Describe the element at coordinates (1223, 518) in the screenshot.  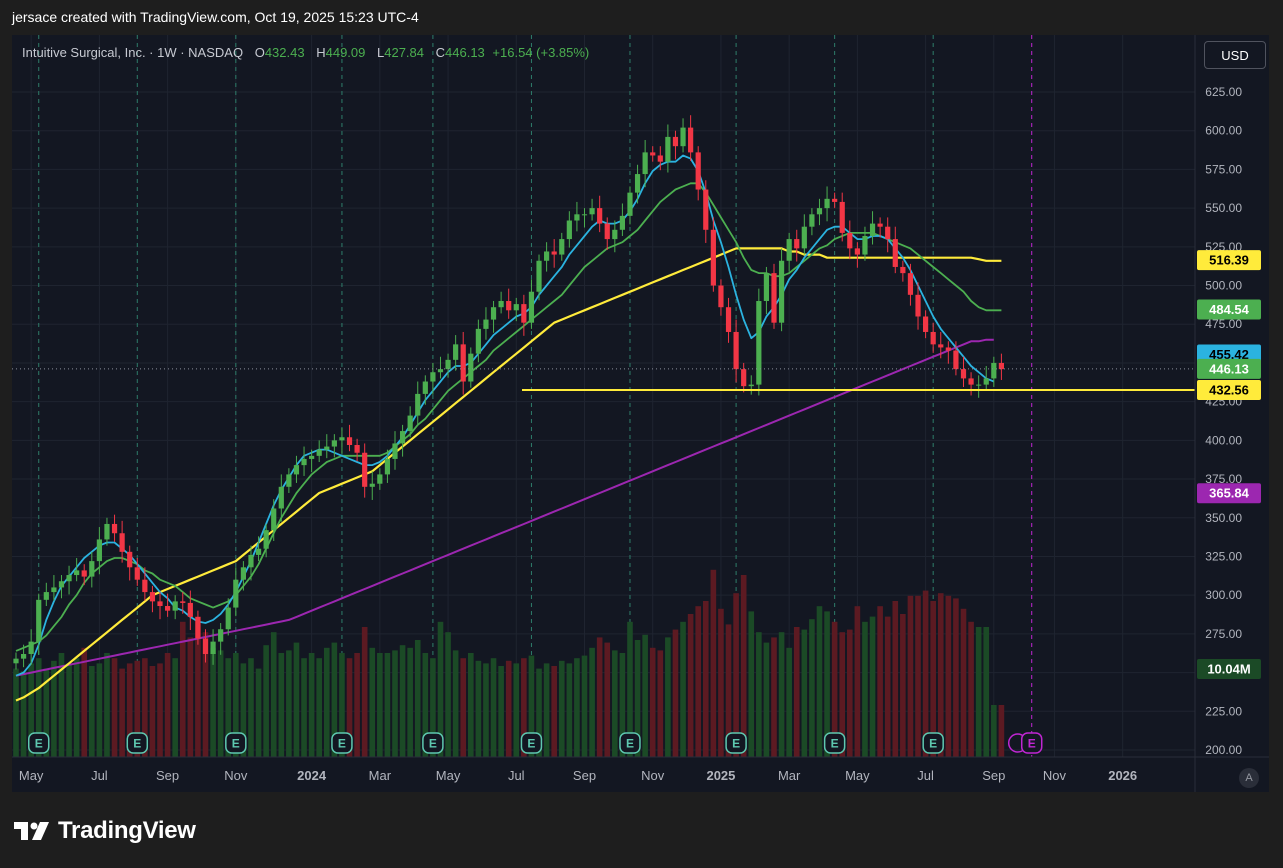
I see `y-tick-label: 350.00` at that location.